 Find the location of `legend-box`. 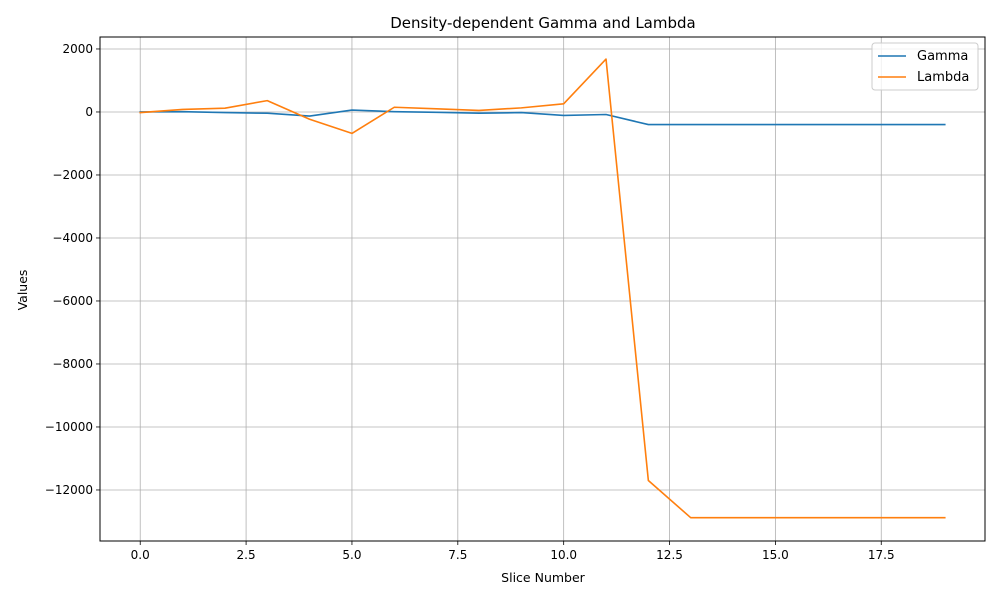

legend-box is located at coordinates (925, 66).